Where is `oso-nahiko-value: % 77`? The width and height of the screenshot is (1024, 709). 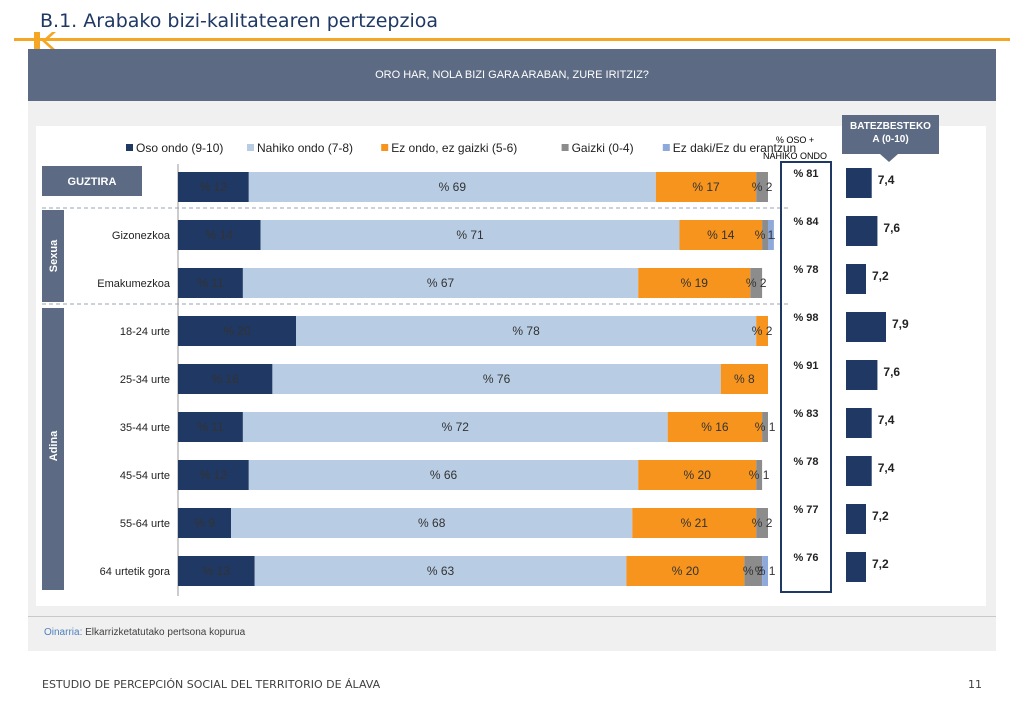 oso-nahiko-value: % 77 is located at coordinates (805, 510).